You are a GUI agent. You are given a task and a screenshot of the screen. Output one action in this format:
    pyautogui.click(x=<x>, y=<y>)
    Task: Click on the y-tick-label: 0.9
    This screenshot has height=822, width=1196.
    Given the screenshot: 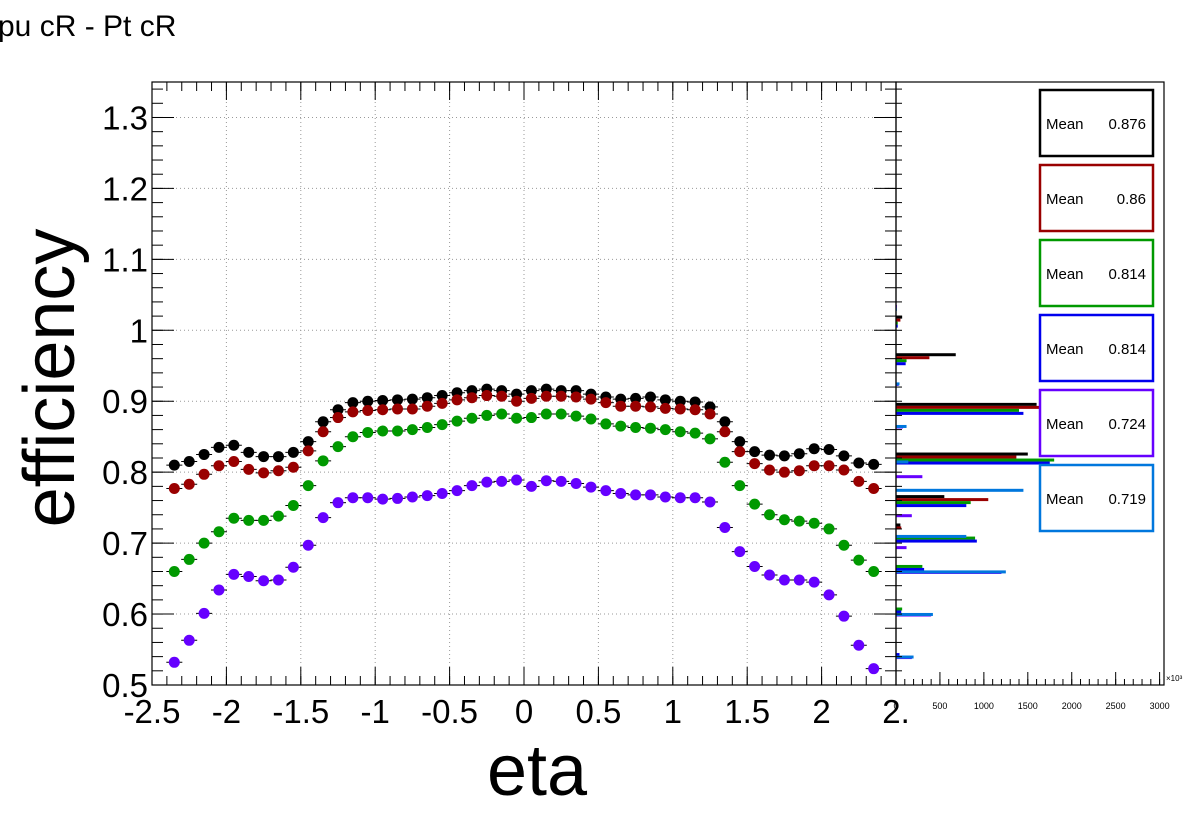 What is the action you would take?
    pyautogui.click(x=125, y=401)
    